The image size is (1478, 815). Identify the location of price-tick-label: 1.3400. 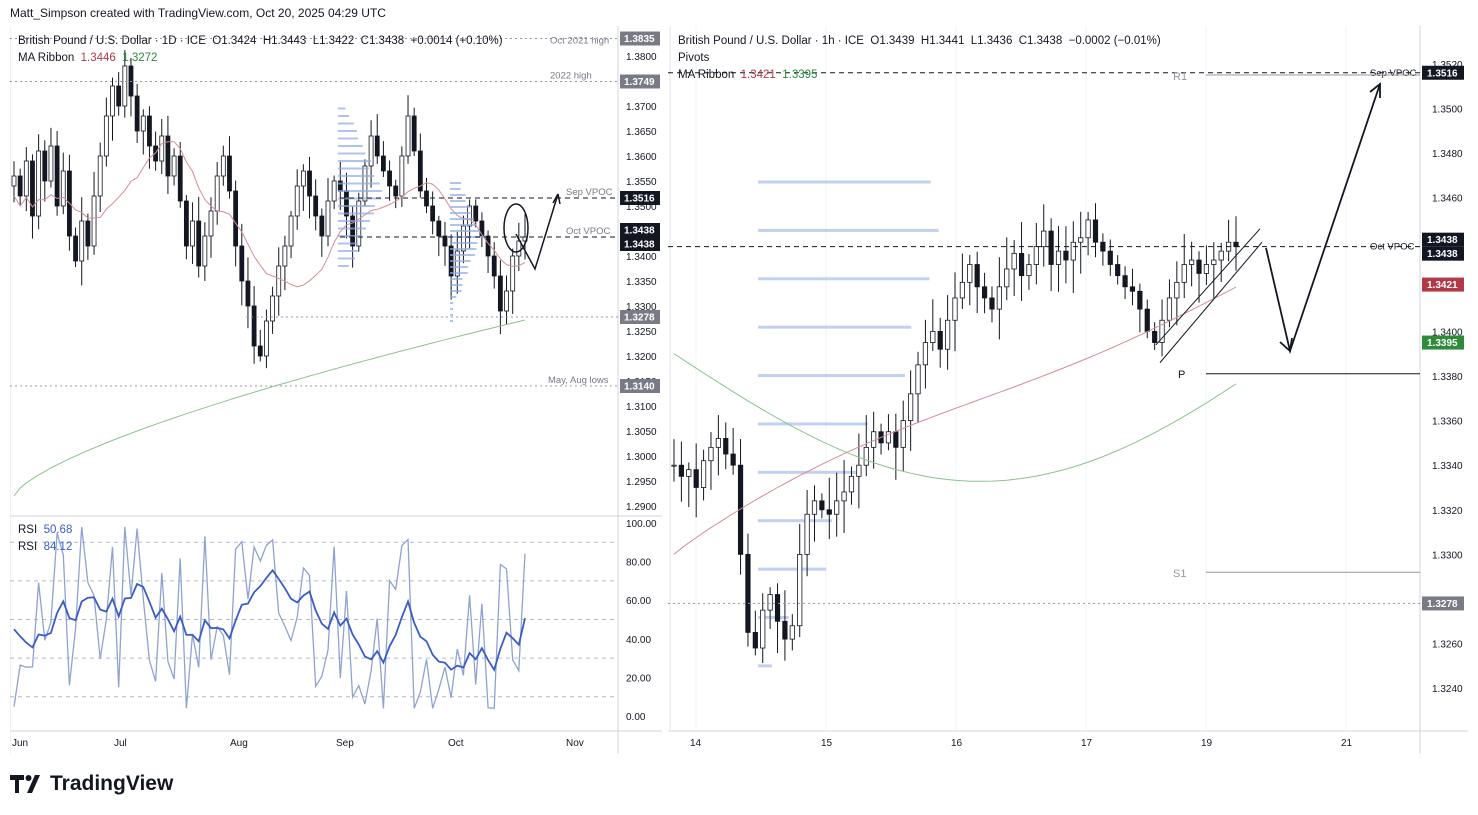
(641, 257).